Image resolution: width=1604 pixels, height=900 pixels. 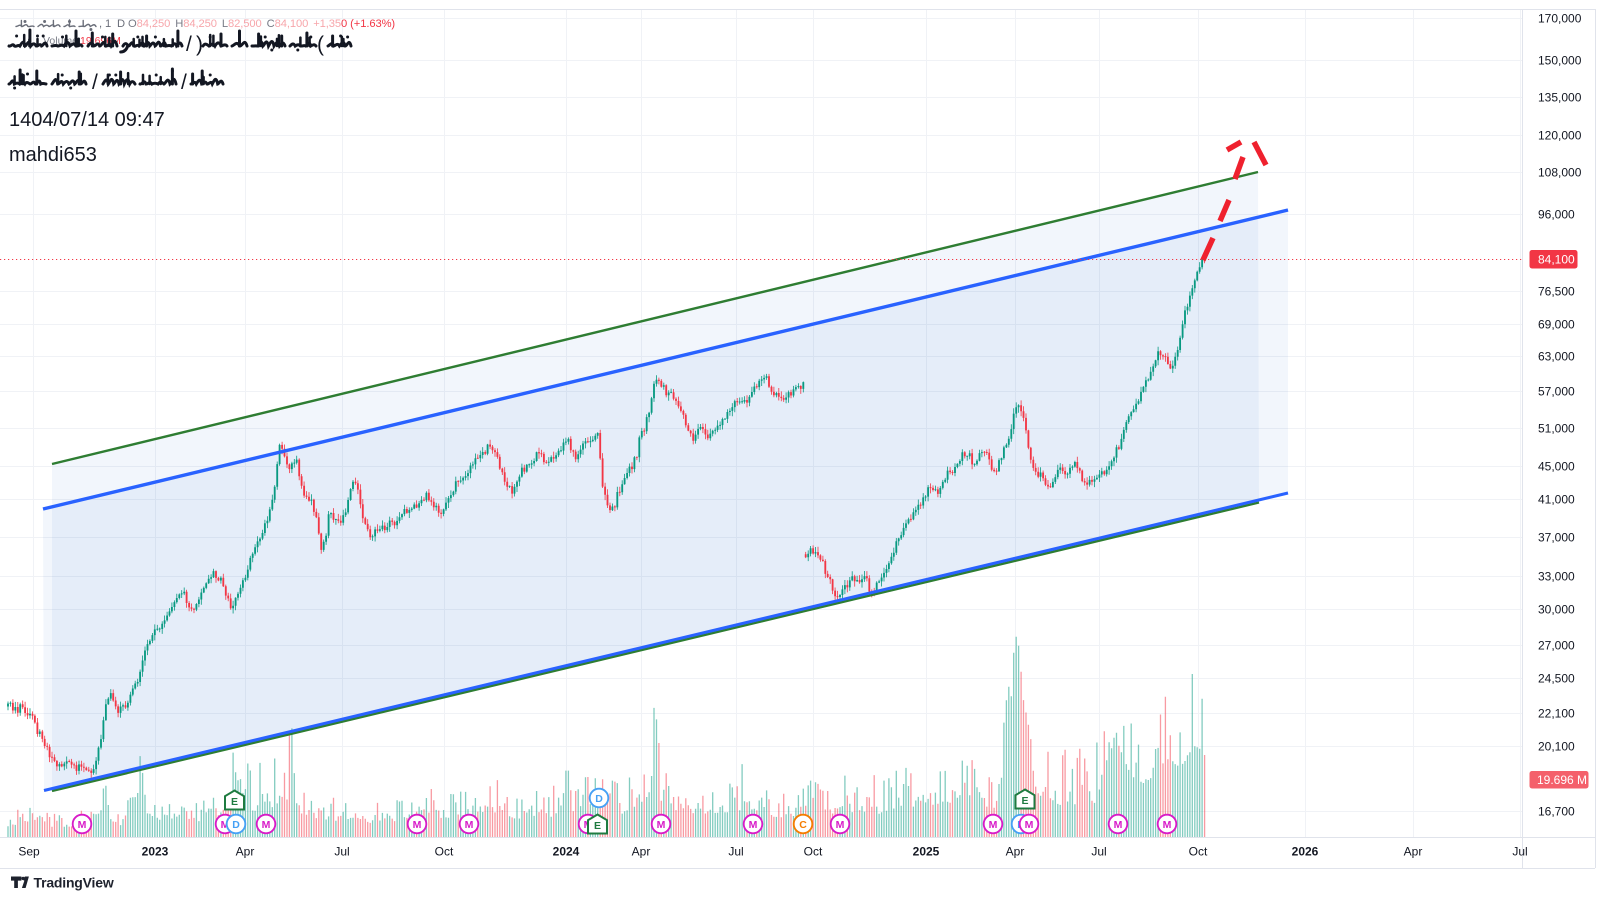 I want to click on svg-text: 69,000, so click(x=1556, y=325).